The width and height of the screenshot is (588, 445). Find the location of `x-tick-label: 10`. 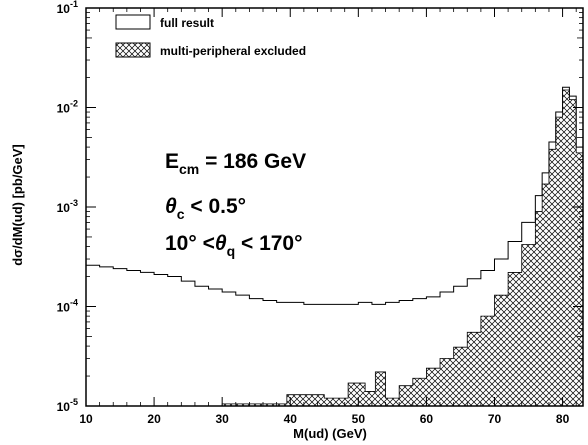

x-tick-label: 10 is located at coordinates (86, 419).